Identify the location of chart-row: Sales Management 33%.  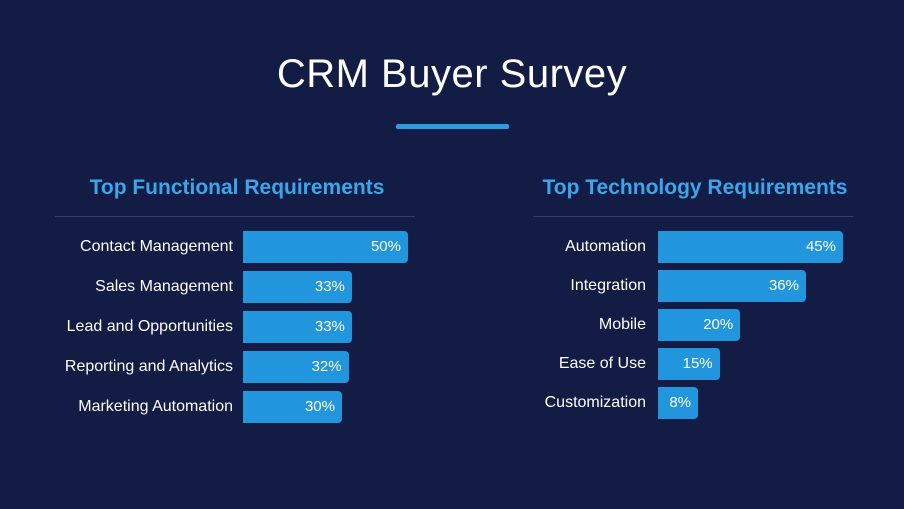
(235, 287).